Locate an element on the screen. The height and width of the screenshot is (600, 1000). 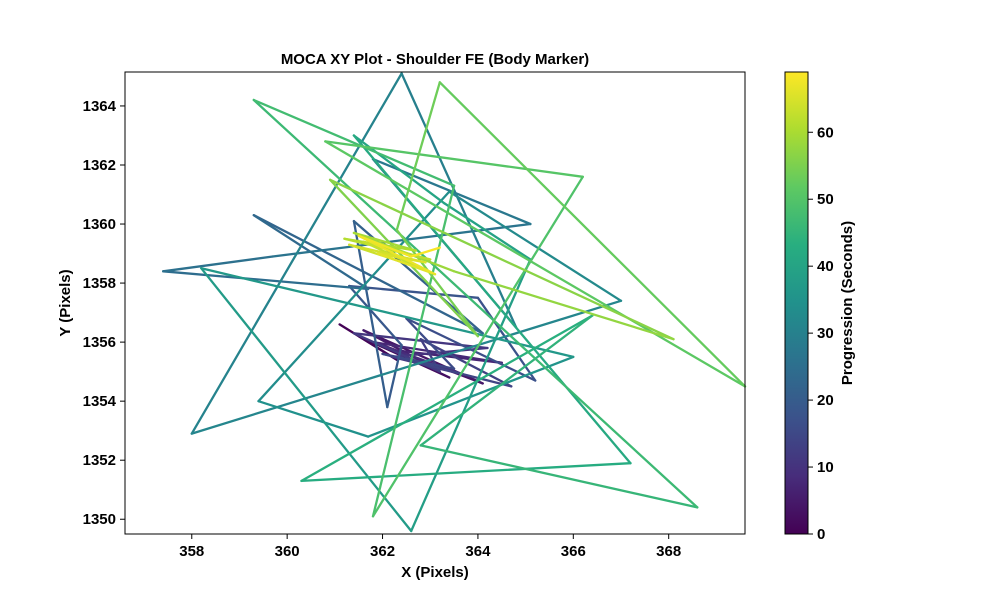
y-tick-label: 1358 is located at coordinates (99, 283).